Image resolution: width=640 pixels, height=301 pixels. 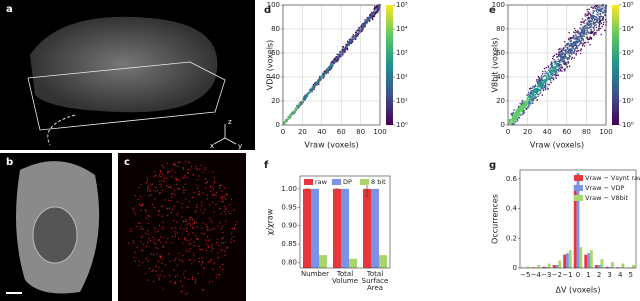 I want to click on axis-x: x, so click(x=212, y=146).